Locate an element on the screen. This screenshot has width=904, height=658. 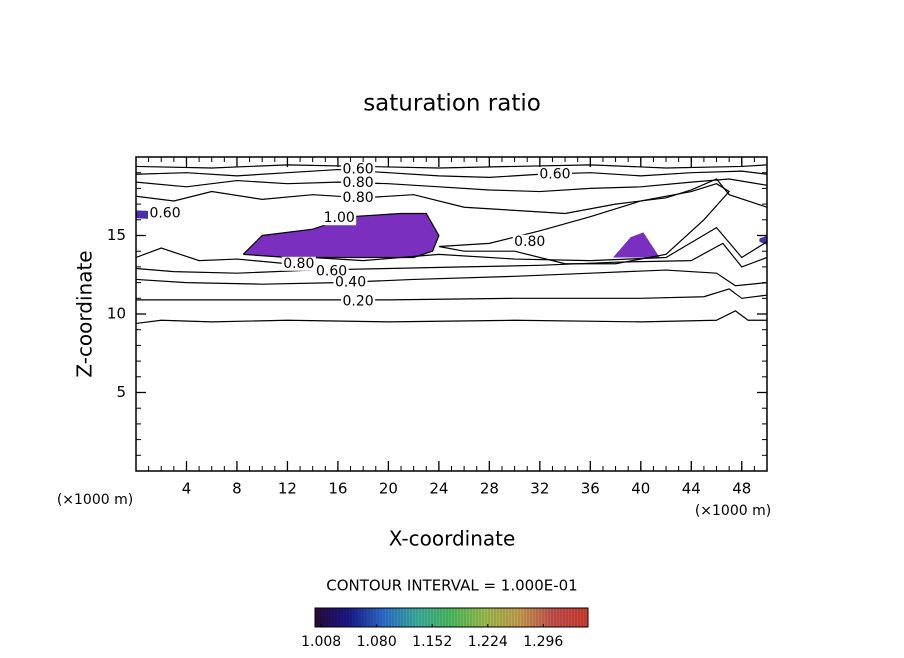
x-tick-label: 12 is located at coordinates (287, 489).